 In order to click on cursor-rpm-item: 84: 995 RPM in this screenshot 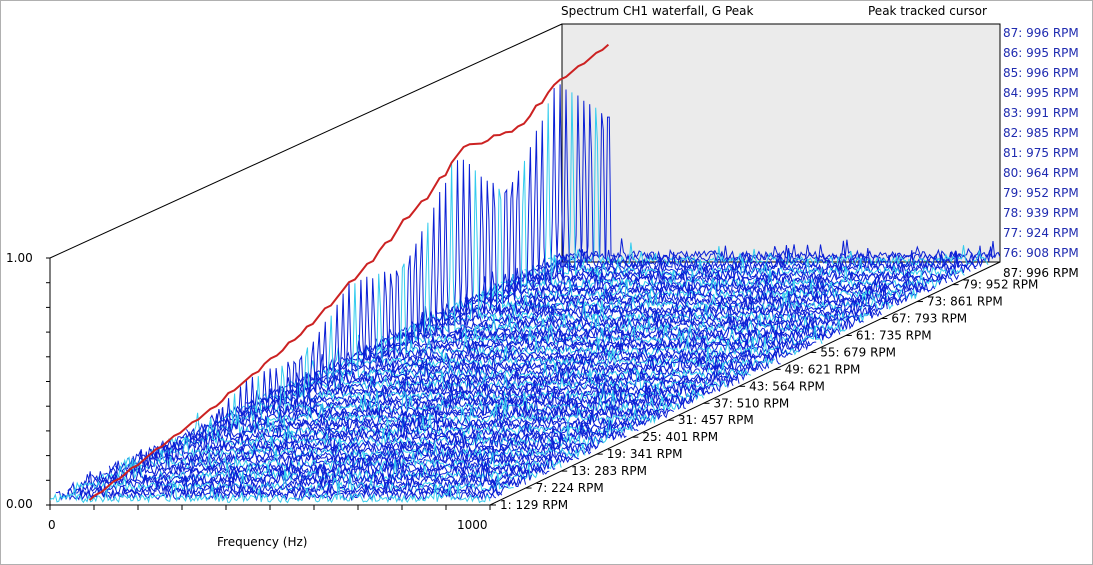, I will do `click(1041, 93)`.